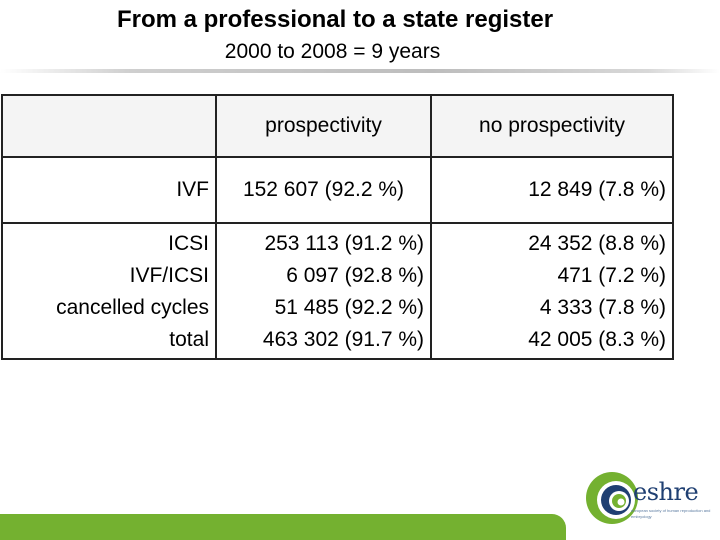  I want to click on row-label: total, so click(189, 339).